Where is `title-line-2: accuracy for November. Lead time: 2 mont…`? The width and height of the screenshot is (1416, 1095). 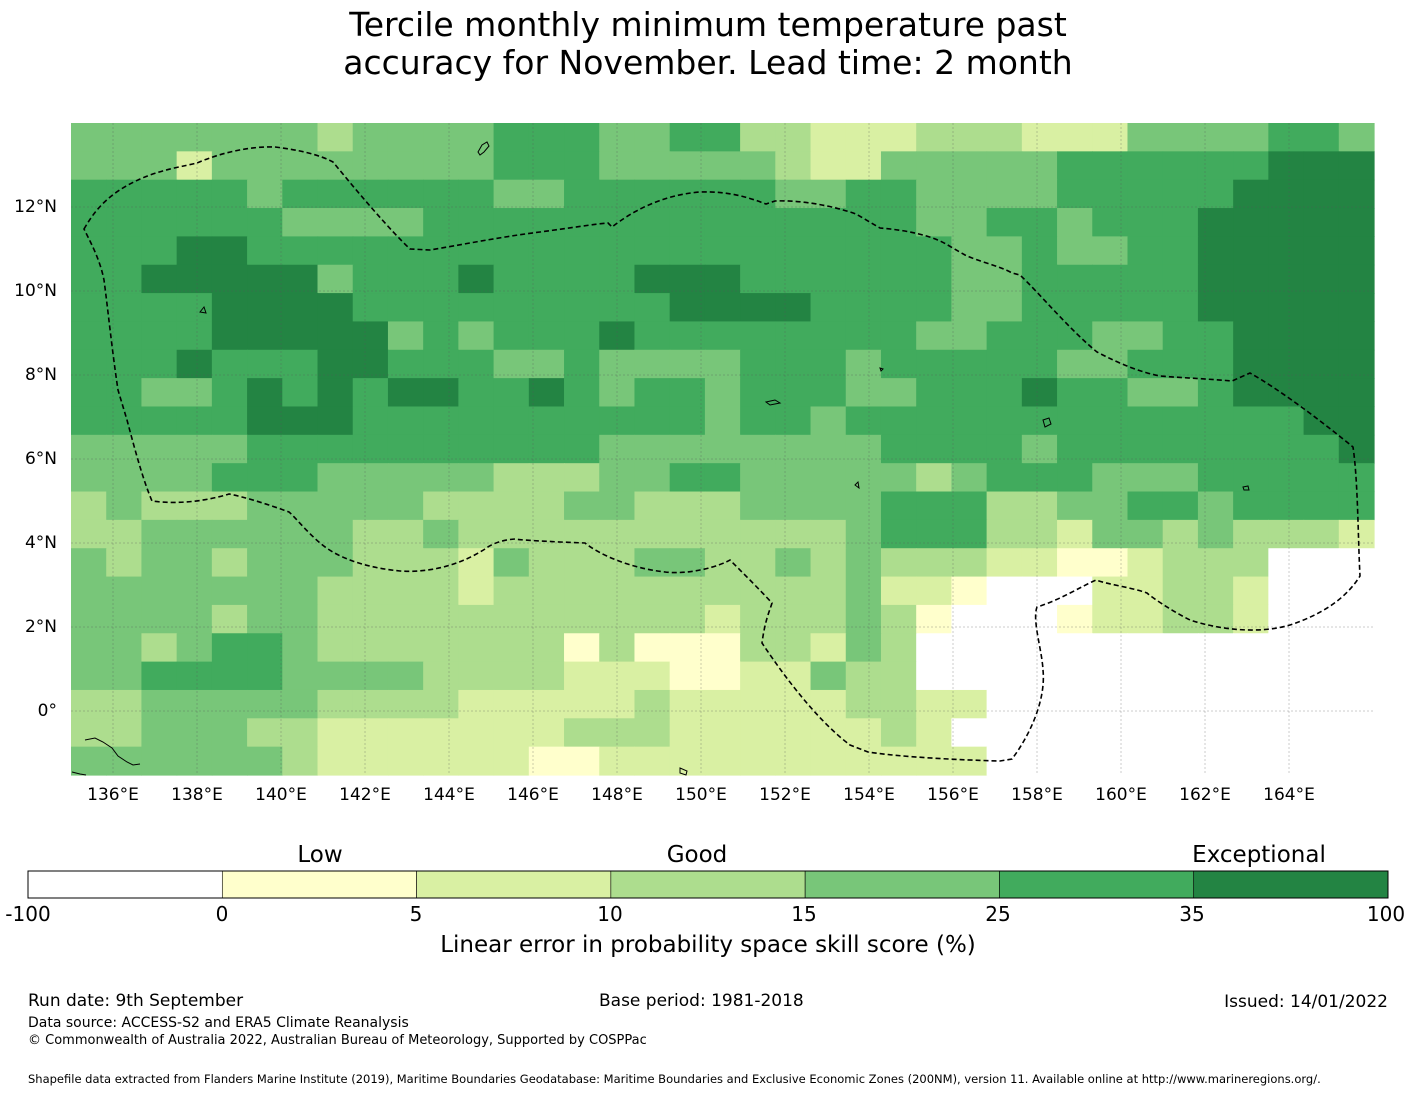
title-line-2: accuracy for November. Lead time: 2 mont… is located at coordinates (708, 62).